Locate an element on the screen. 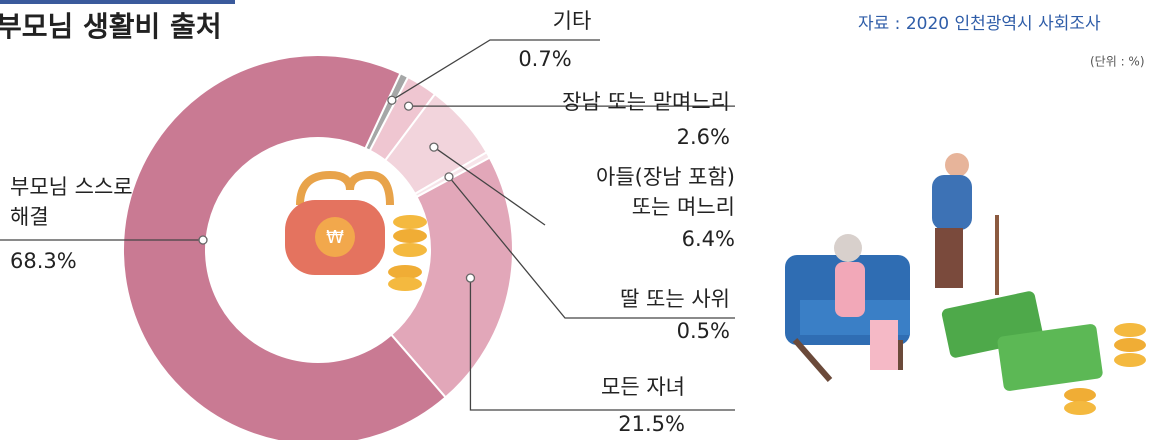 This screenshot has height=440, width=1151. title-bar is located at coordinates (117, 2).